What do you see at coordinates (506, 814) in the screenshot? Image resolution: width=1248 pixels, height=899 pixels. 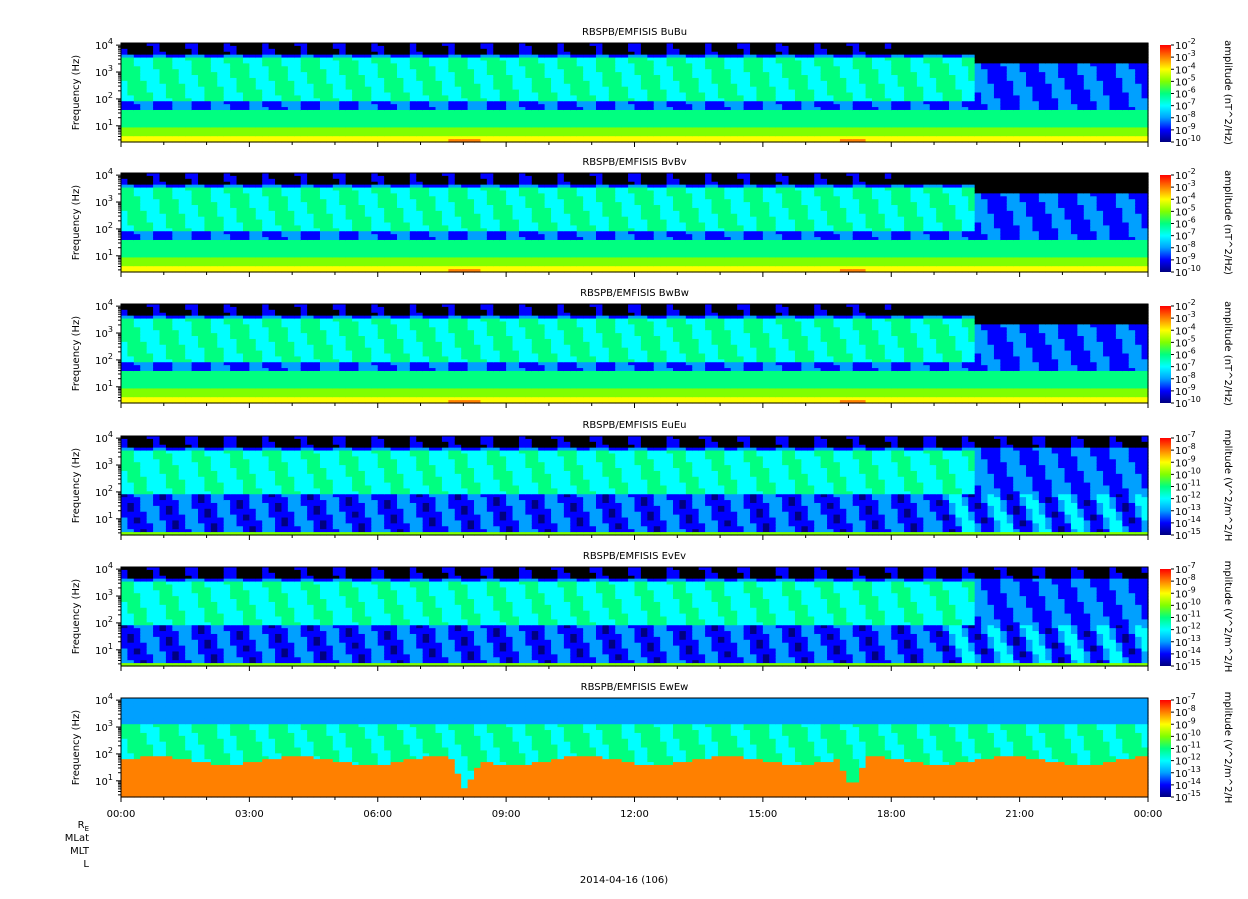 I see `x-tick-label: 09:00` at bounding box center [506, 814].